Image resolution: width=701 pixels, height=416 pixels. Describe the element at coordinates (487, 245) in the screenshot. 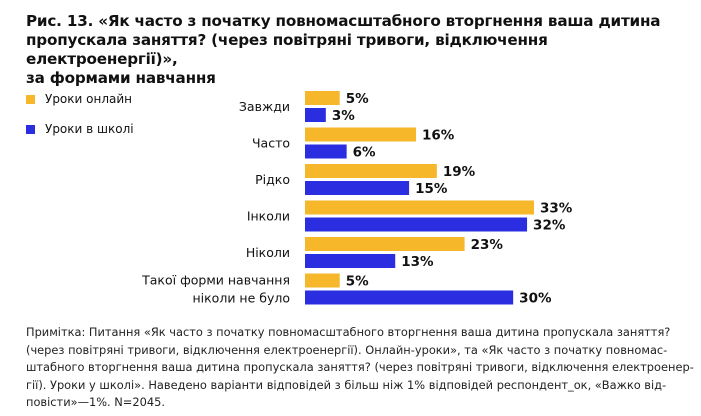

I see `data-label: 23%` at that location.